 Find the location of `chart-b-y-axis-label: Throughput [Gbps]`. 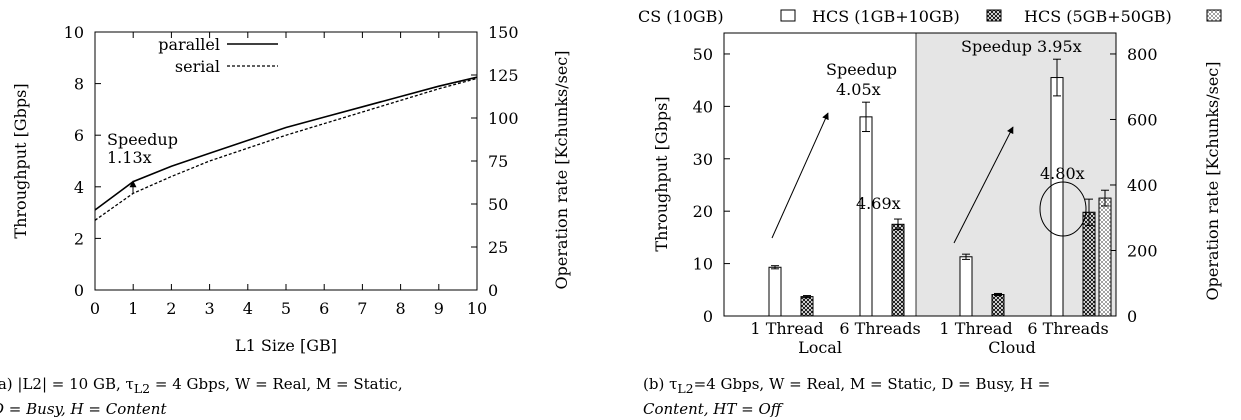

chart-b-y-axis-label: Throughput [Gbps] is located at coordinates (661, 173).